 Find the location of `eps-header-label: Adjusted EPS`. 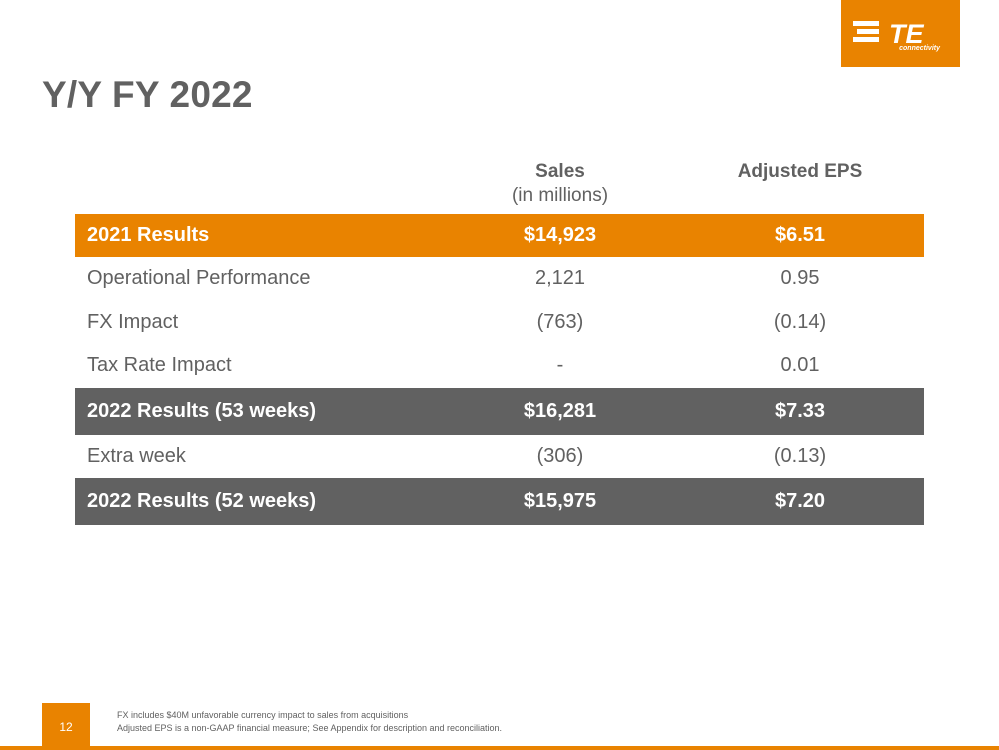

eps-header-label: Adjusted EPS is located at coordinates (800, 171).